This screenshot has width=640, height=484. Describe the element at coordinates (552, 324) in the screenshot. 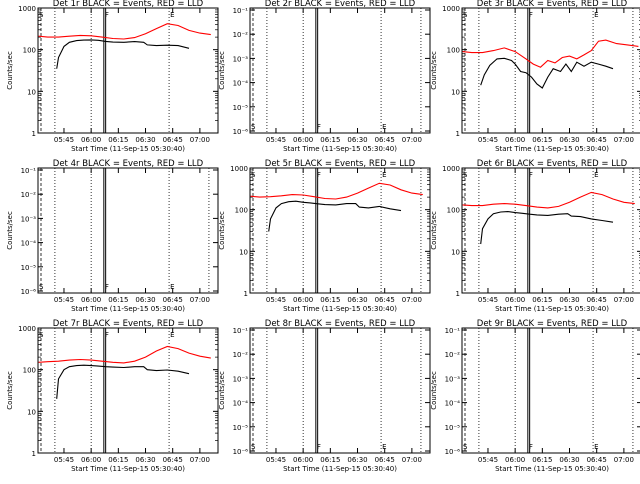

I see `panel-title: Det 9r BLACK = Events, RED = LLD` at that location.